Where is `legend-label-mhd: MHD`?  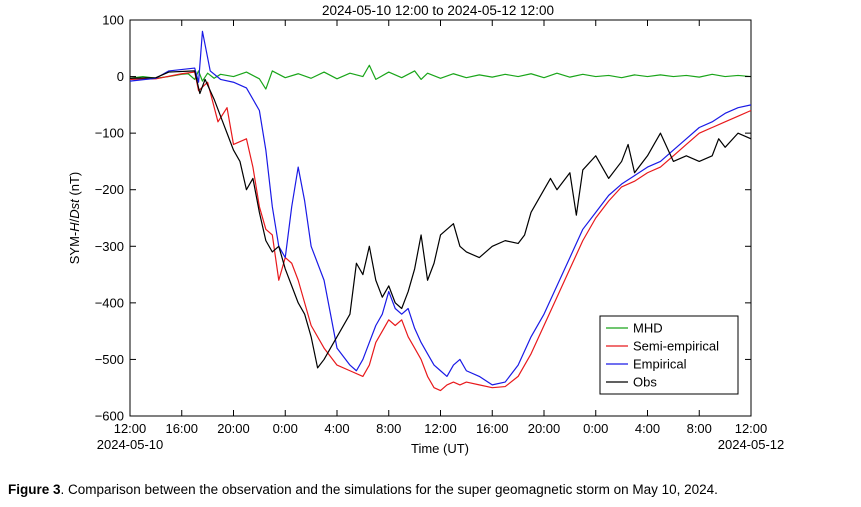 legend-label-mhd: MHD is located at coordinates (648, 328).